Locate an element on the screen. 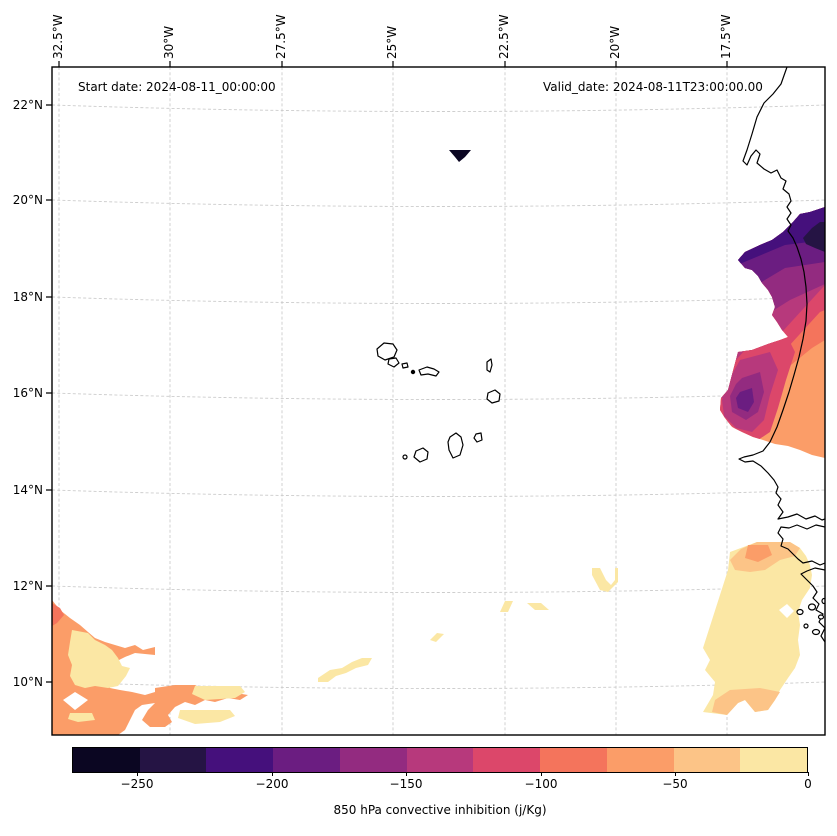 The image size is (837, 836). contour-region-senegal is located at coordinates (757, 628).